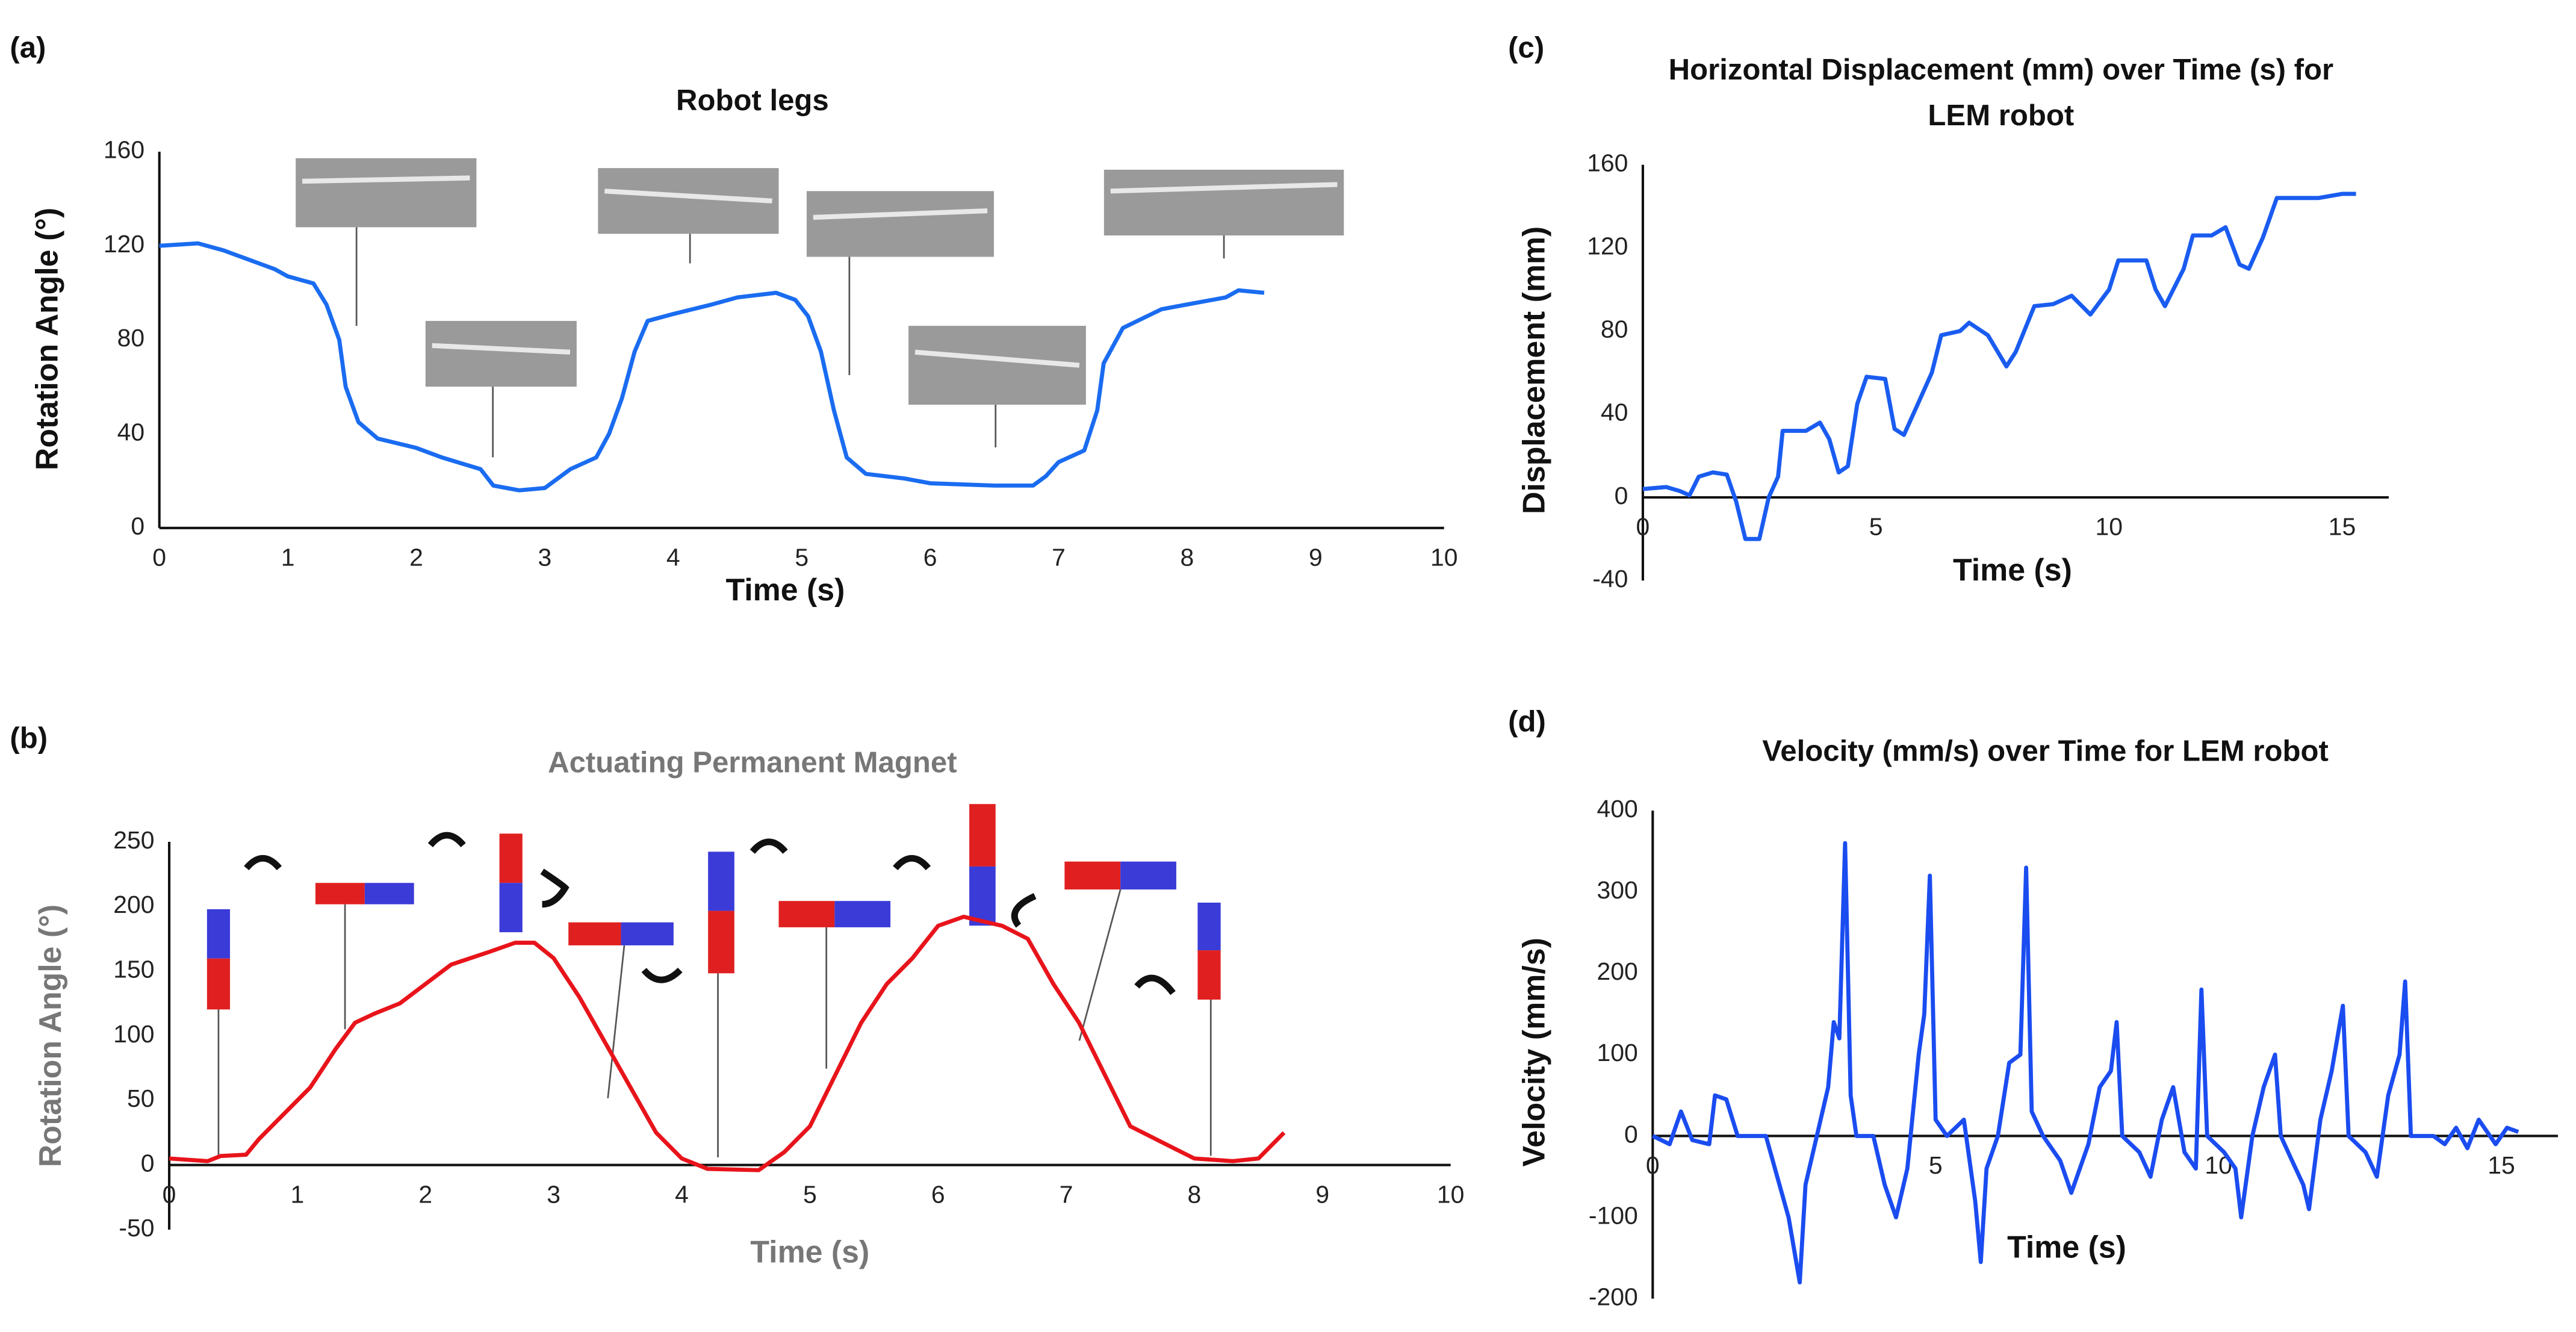  Describe the element at coordinates (1613, 1215) in the screenshot. I see `y-tick-label: -100` at that location.